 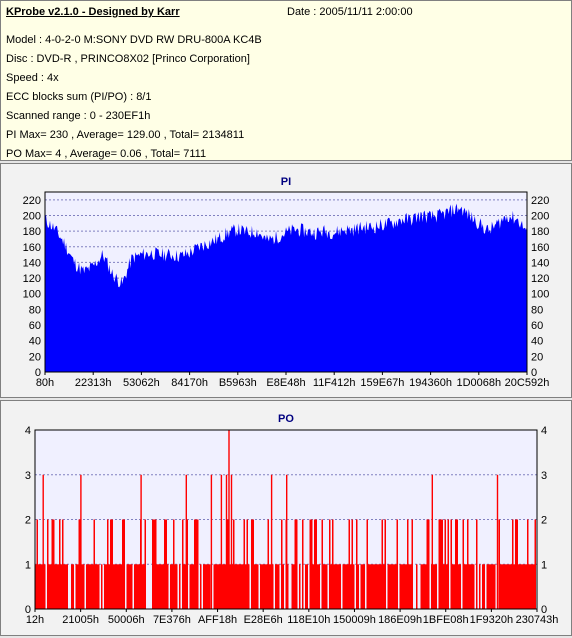 I want to click on po-x-tick-label: 150009h, so click(x=354, y=620).